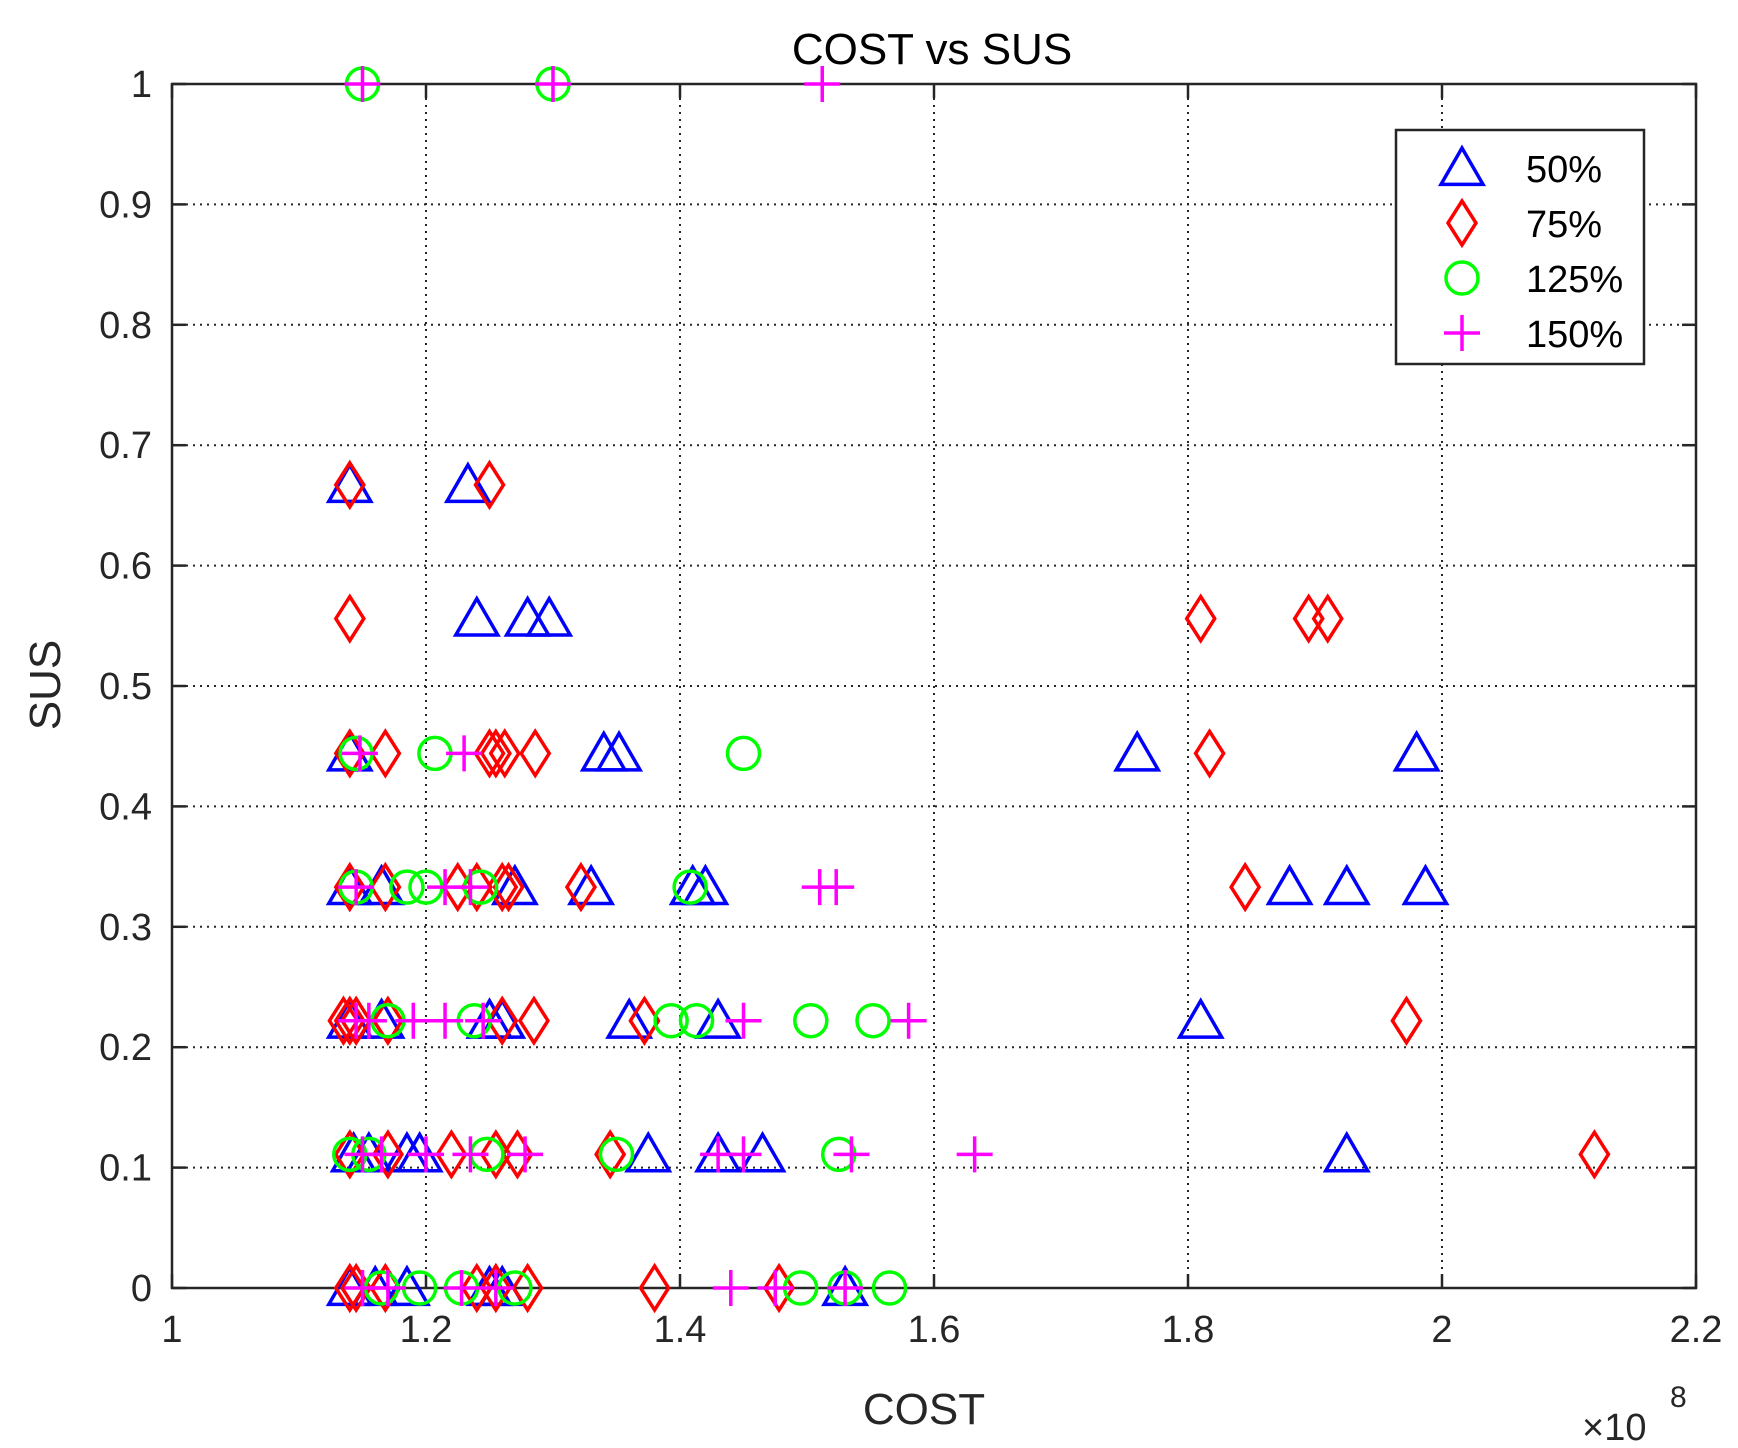 The image size is (1738, 1448). What do you see at coordinates (932, 49) in the screenshot?
I see `chart-title: COST vs SUS` at bounding box center [932, 49].